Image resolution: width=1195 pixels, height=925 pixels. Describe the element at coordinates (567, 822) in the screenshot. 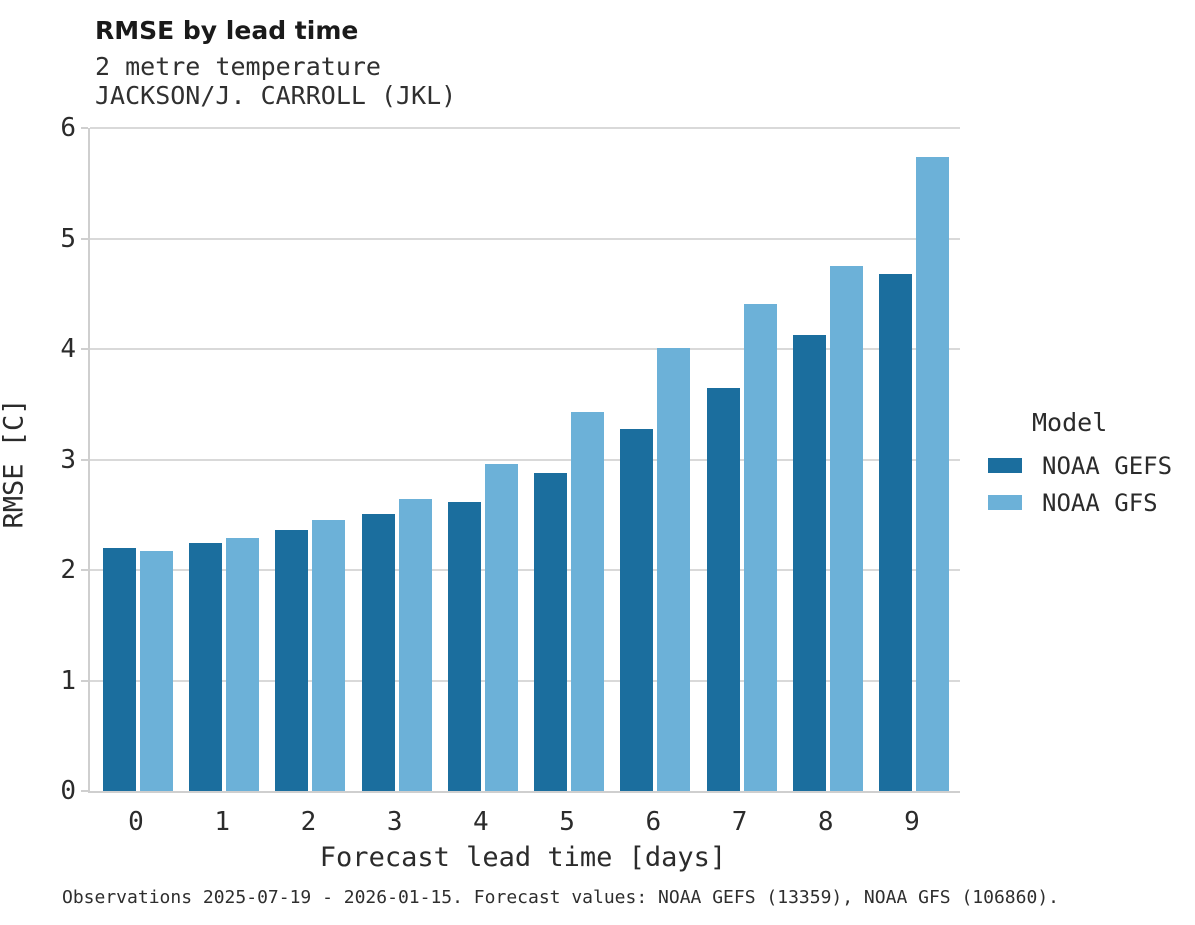

I see `x-tick-label: 5` at that location.